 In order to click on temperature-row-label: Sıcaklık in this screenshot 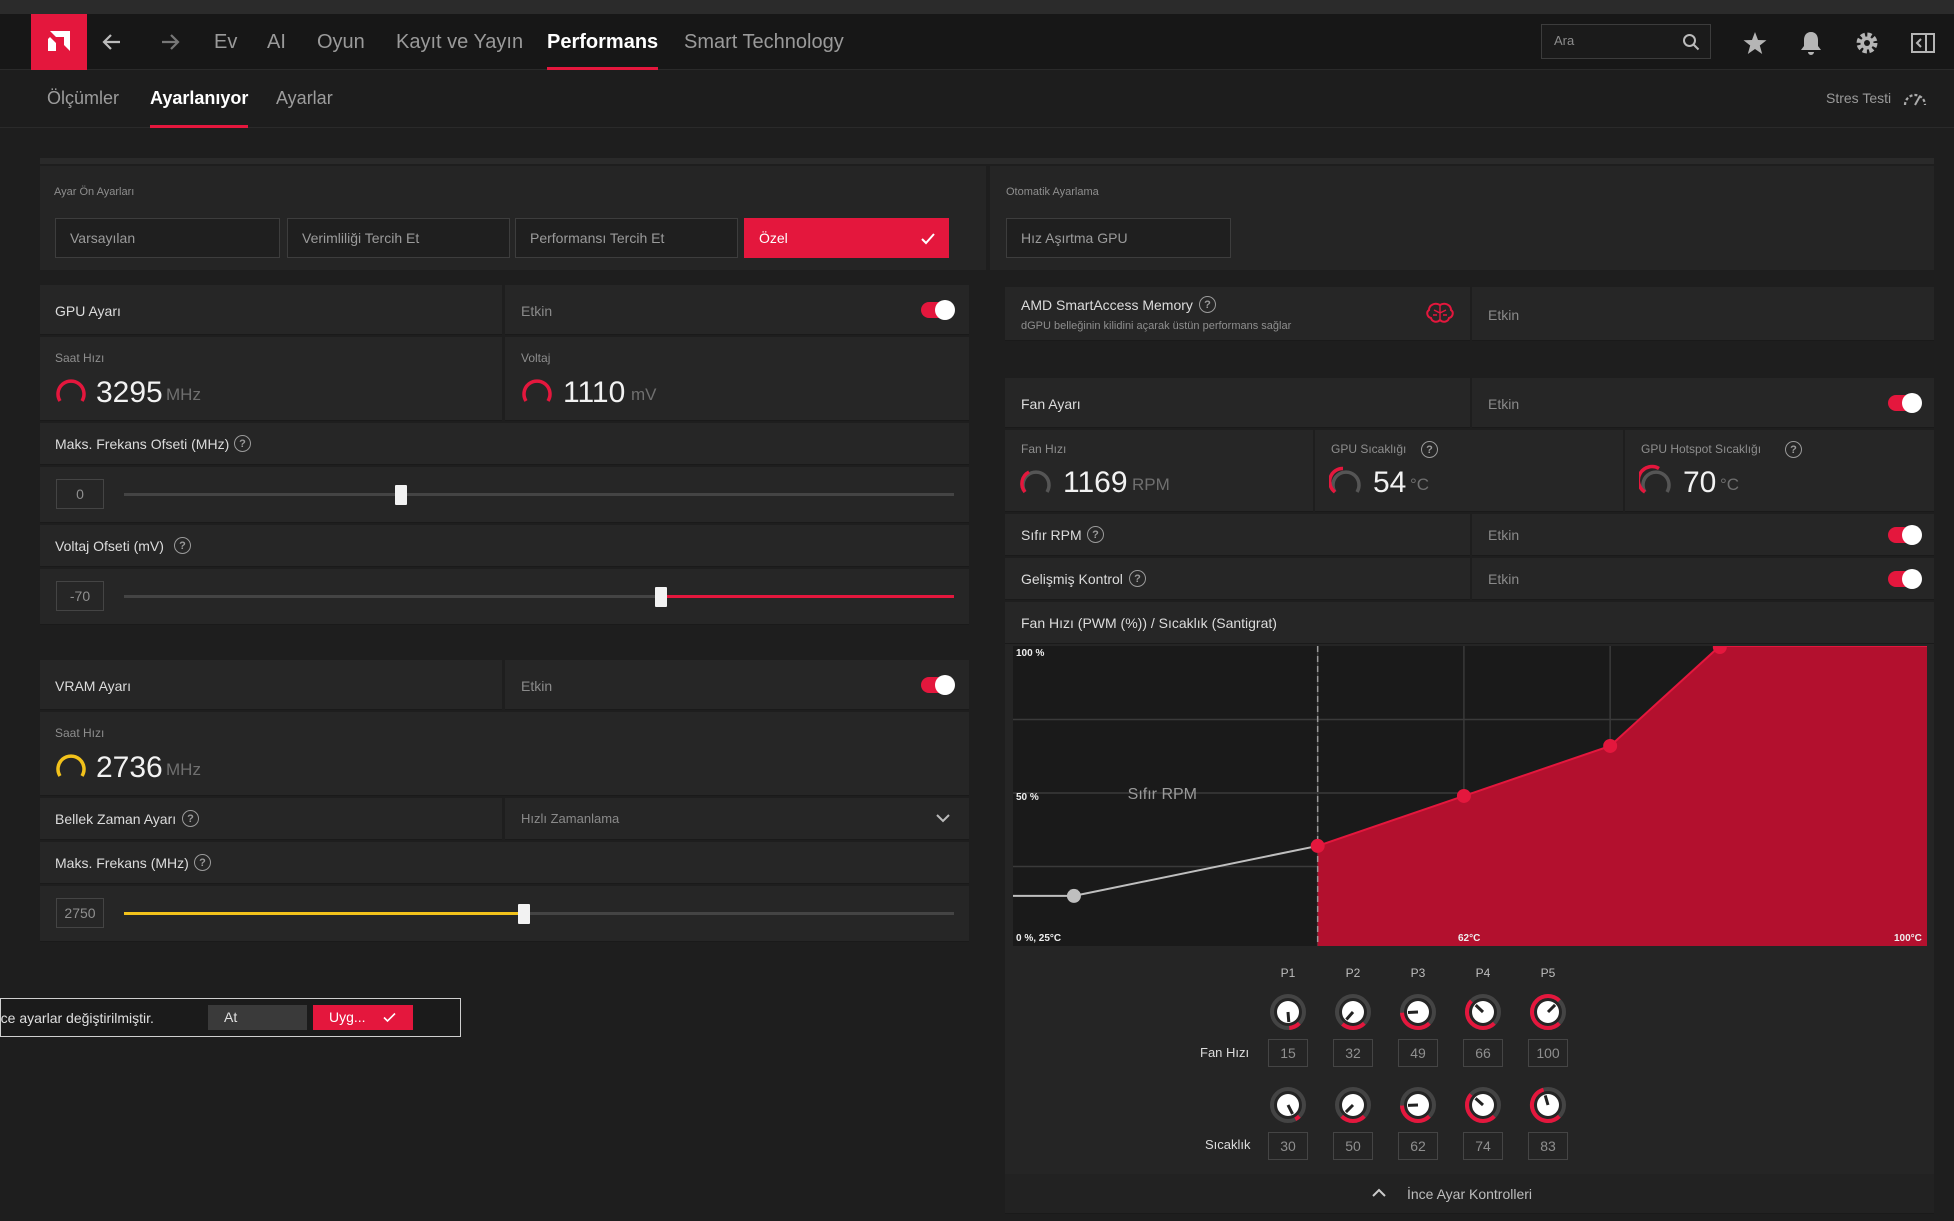, I will do `click(1228, 1144)`.